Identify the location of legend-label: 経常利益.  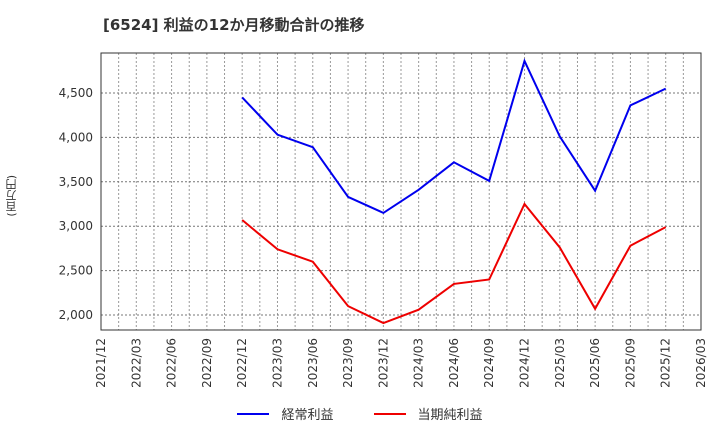
(307, 415).